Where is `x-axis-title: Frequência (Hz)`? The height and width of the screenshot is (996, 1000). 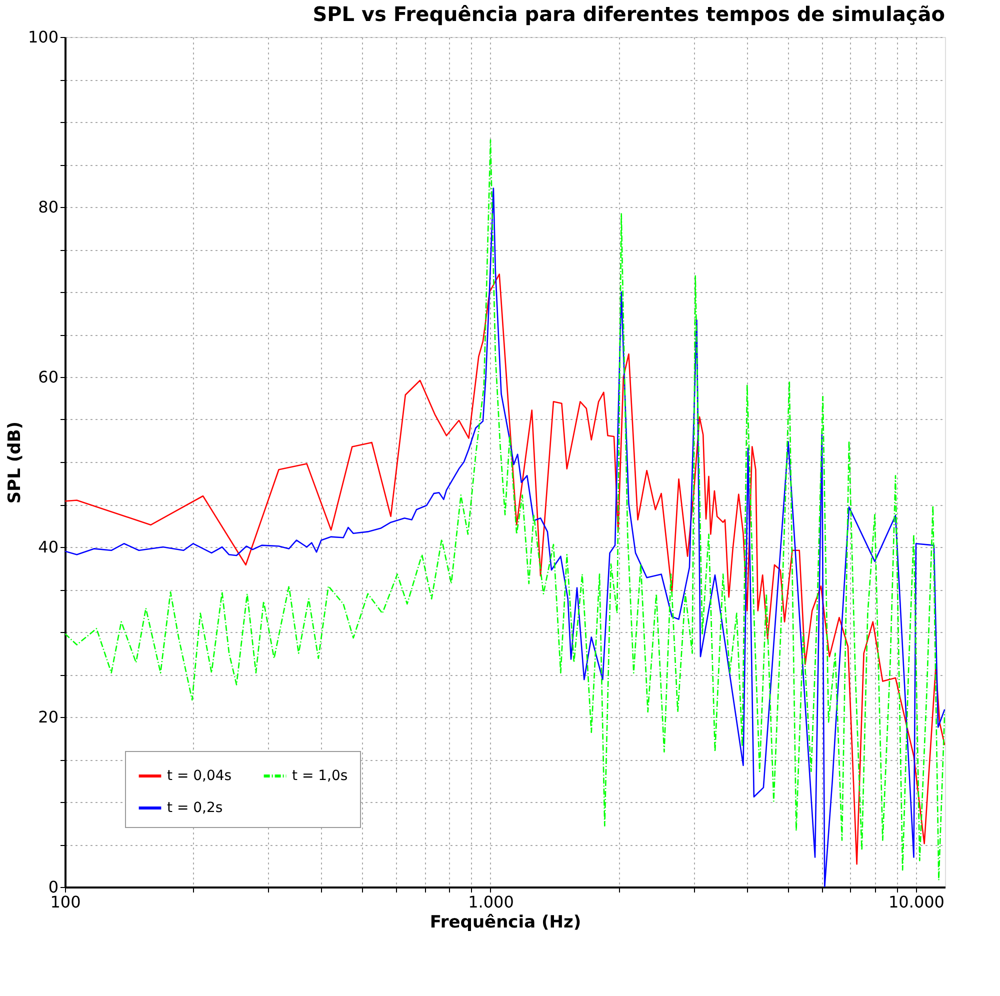 x-axis-title: Frequência (Hz) is located at coordinates (506, 922).